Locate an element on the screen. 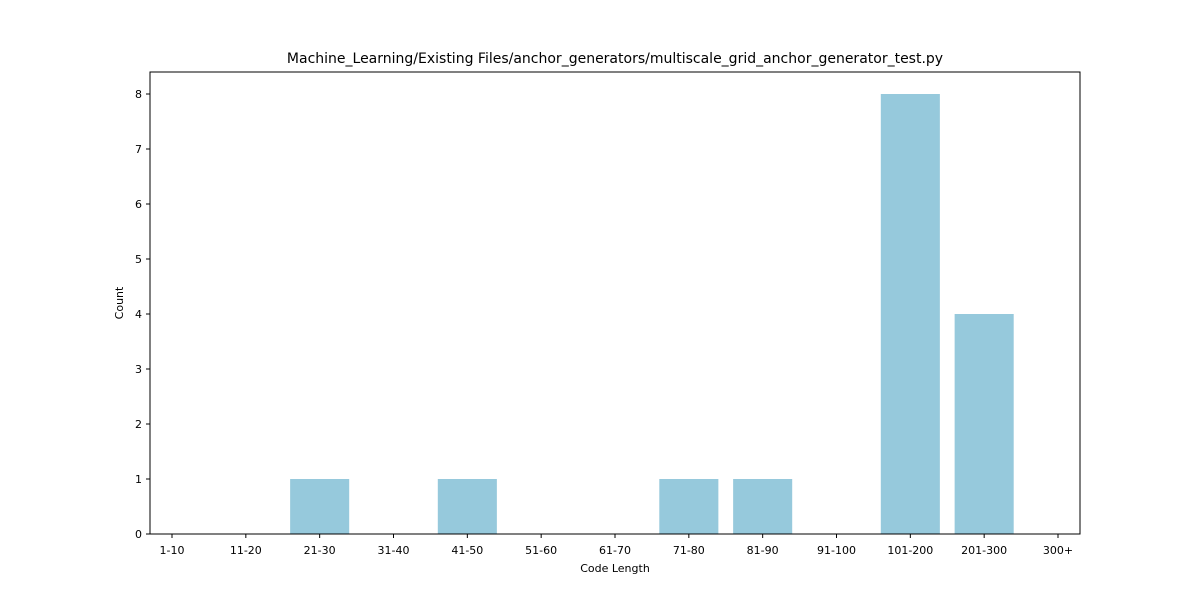 The height and width of the screenshot is (600, 1200). y-axis-label: Count is located at coordinates (119, 302).